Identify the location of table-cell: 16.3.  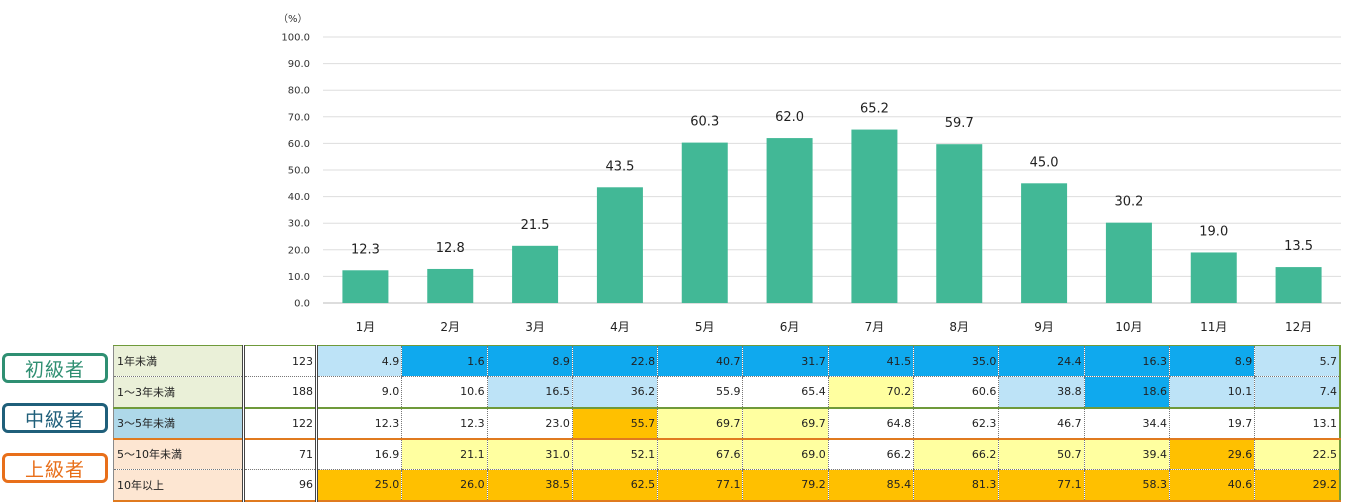
(1126, 361).